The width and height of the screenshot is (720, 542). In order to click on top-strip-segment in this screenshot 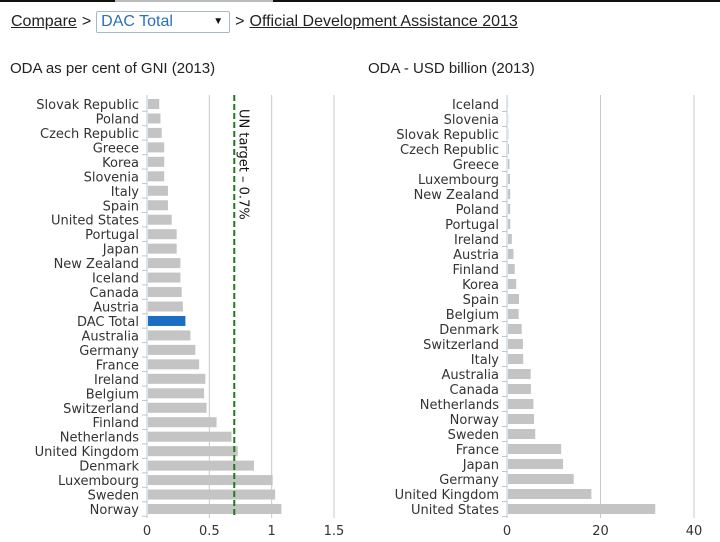, I will do `click(194, 1)`.